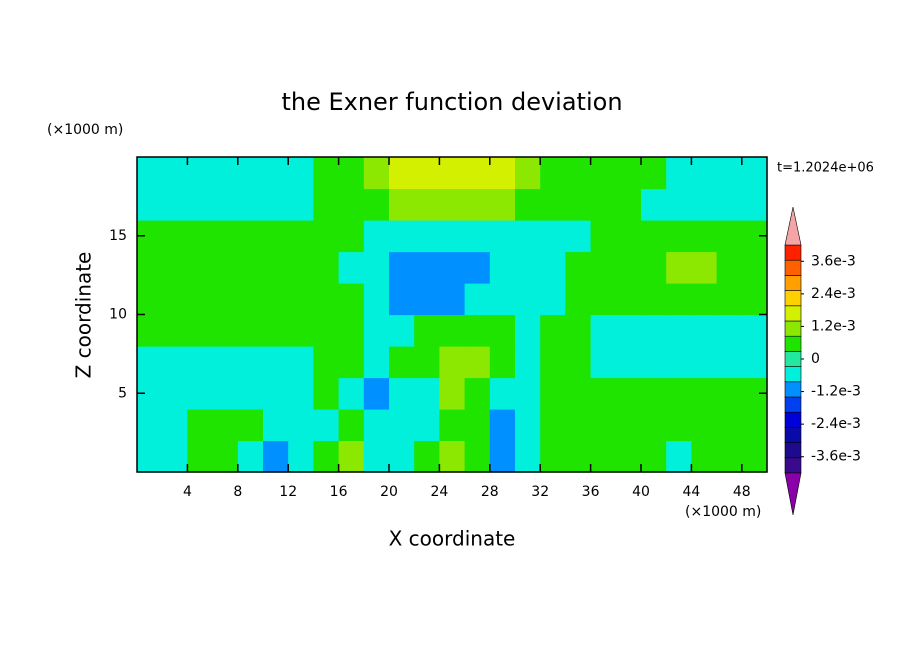 This screenshot has width=904, height=658. I want to click on x-tick-label: 32, so click(540, 492).